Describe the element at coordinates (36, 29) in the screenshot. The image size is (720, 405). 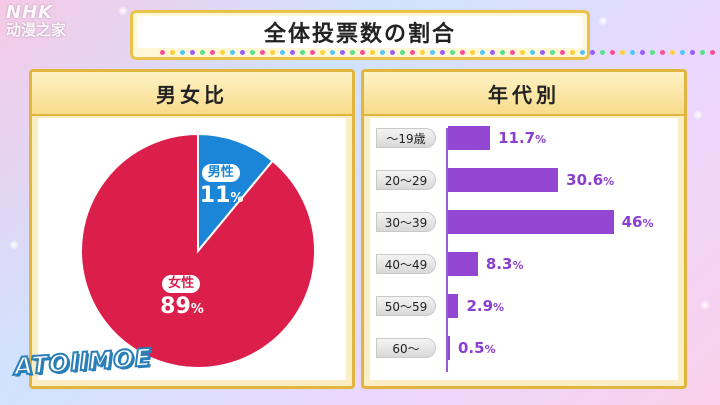
I see `watermark-line2: 动漫之家` at that location.